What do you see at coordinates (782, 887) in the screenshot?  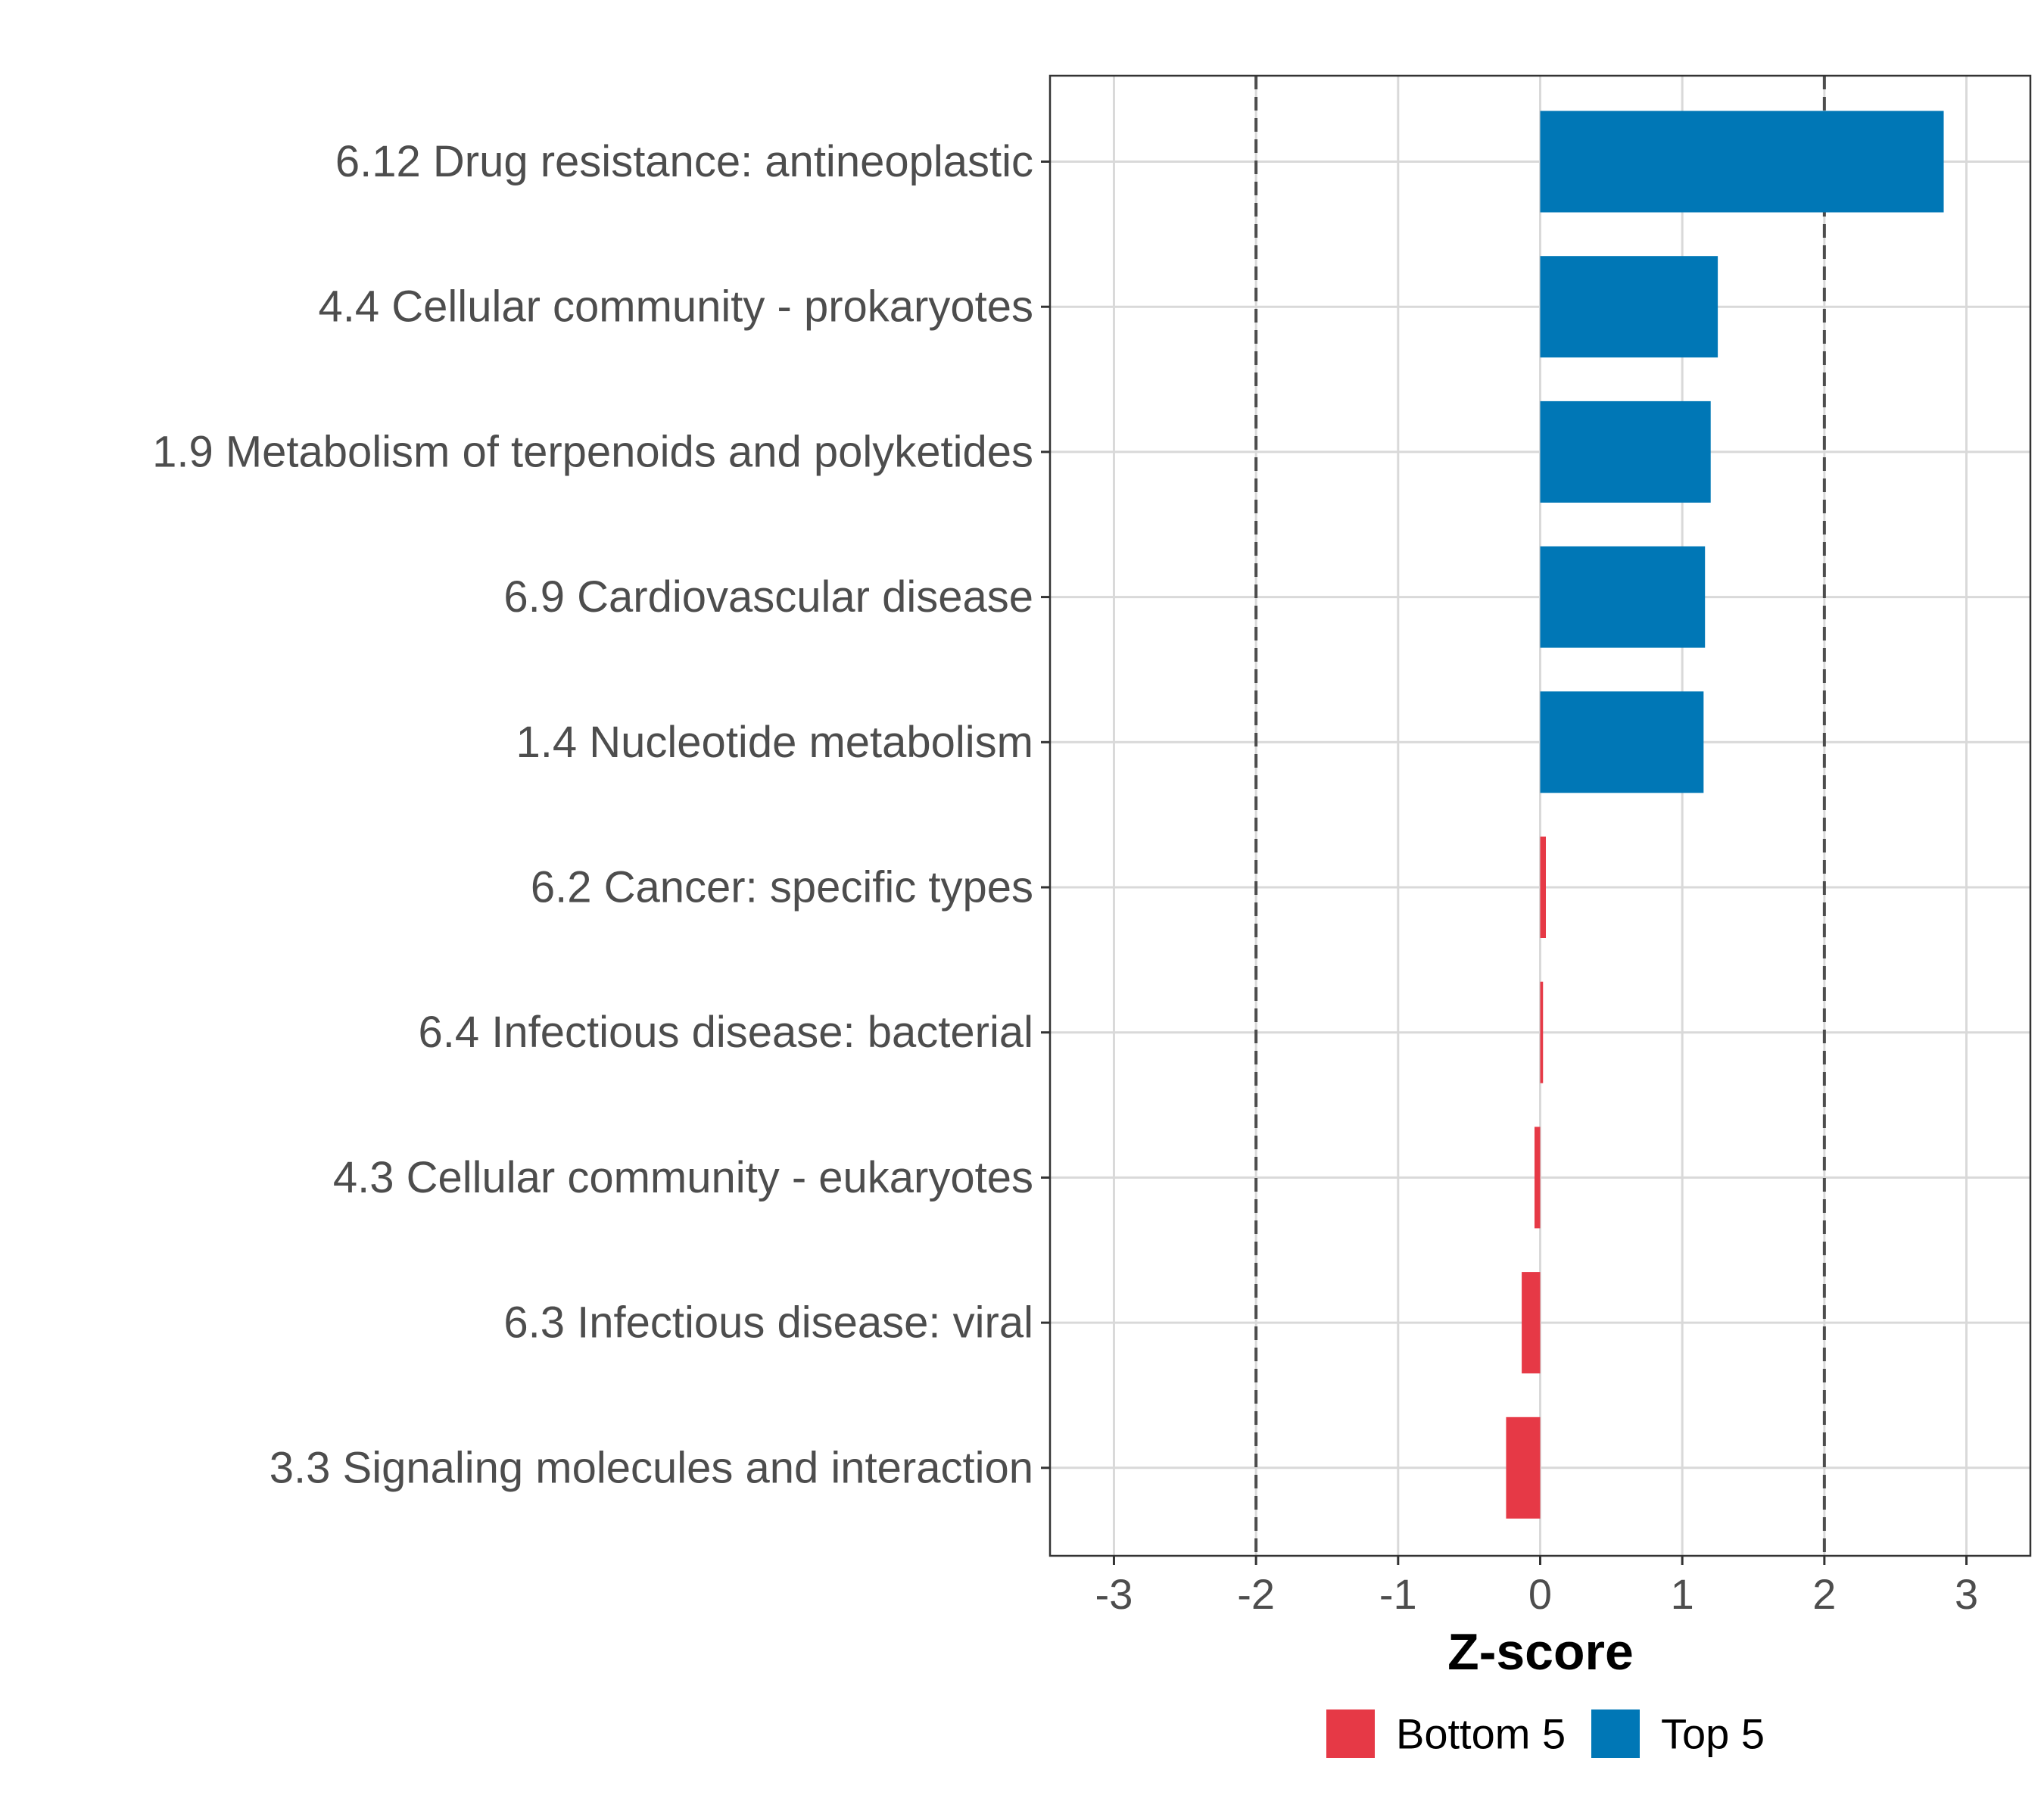 I see `category-label: 6.2 Cancer: specific types` at bounding box center [782, 887].